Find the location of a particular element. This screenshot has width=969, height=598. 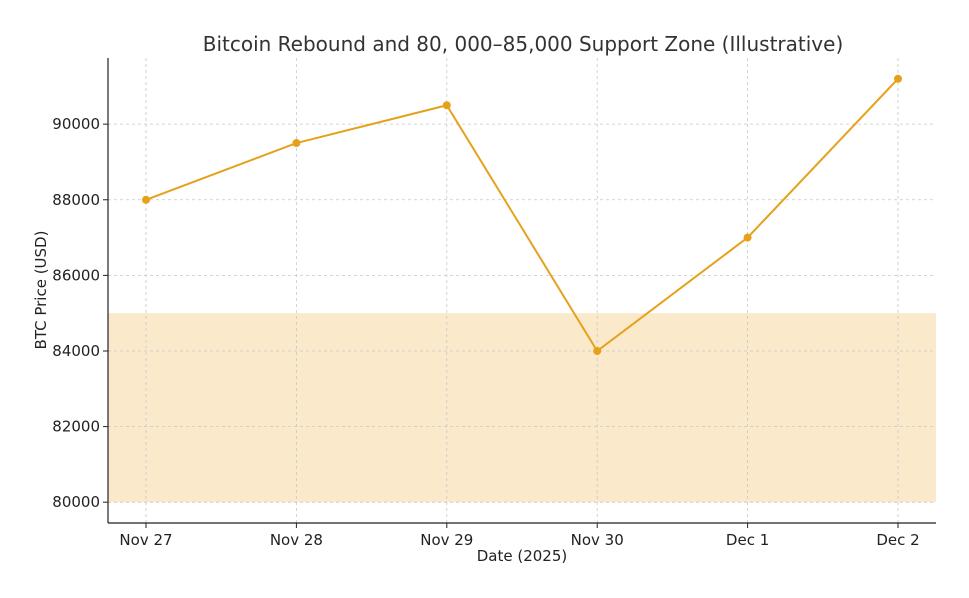

y-tick-label: 84000 is located at coordinates (76, 351).